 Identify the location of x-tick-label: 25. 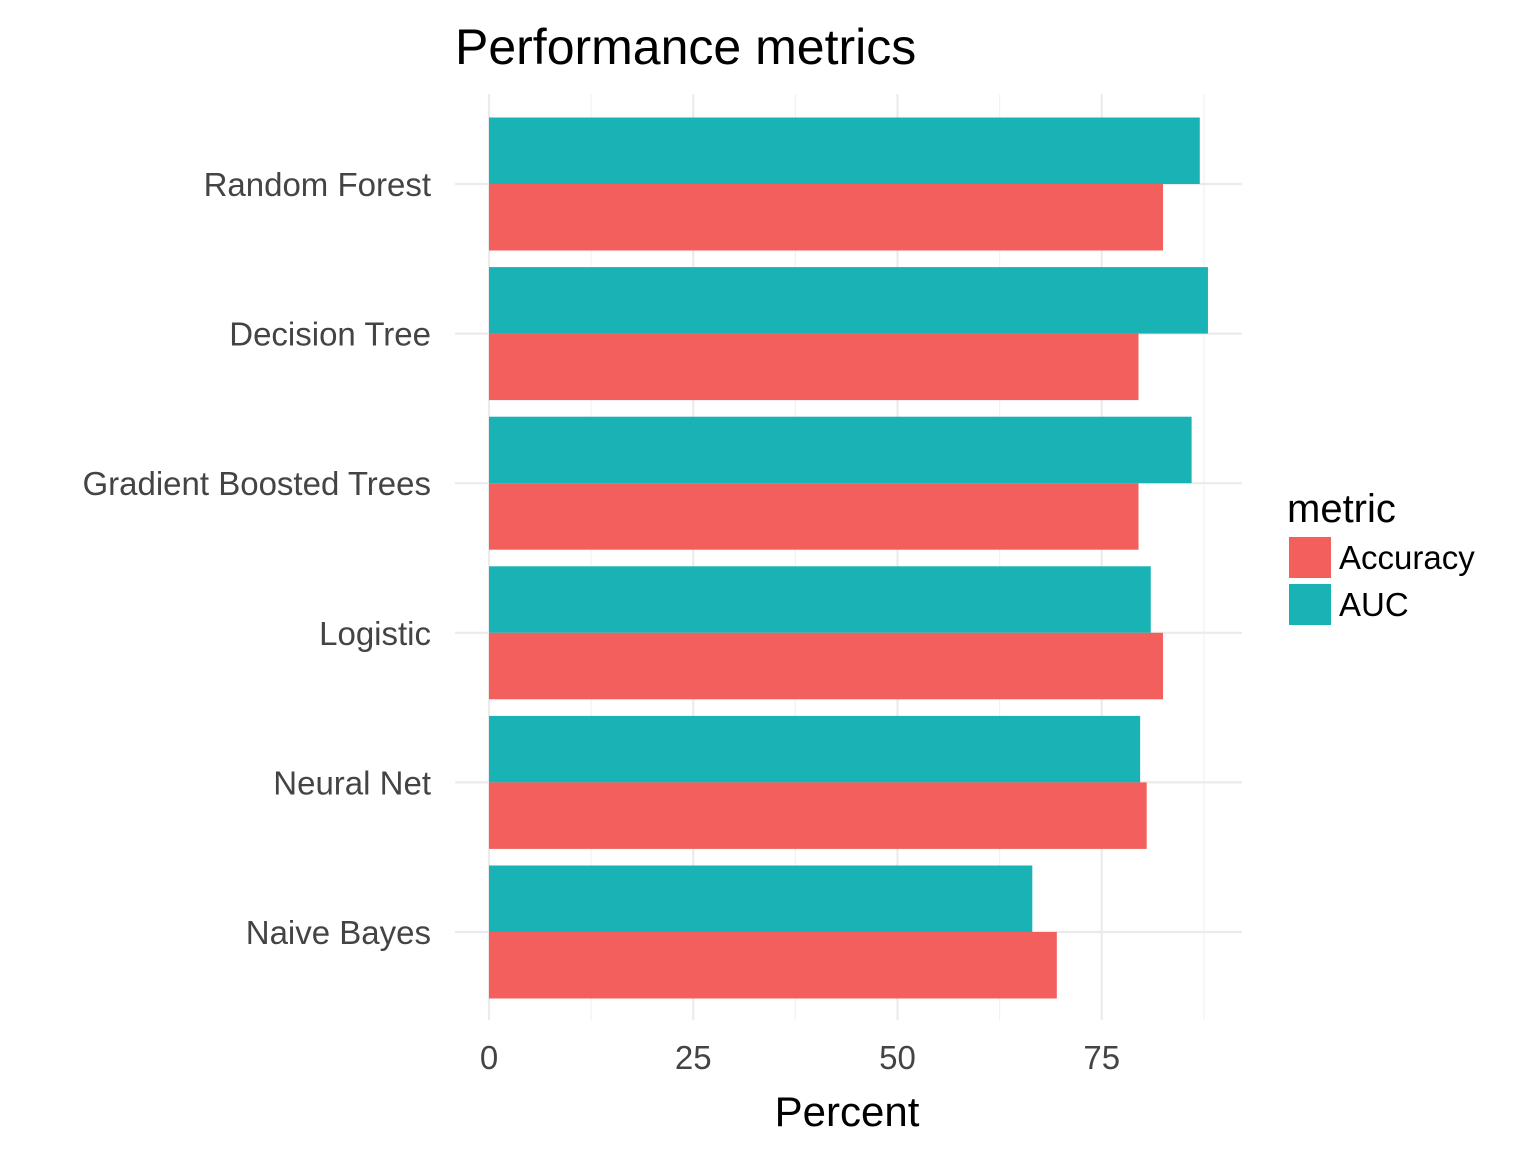
(693, 1057).